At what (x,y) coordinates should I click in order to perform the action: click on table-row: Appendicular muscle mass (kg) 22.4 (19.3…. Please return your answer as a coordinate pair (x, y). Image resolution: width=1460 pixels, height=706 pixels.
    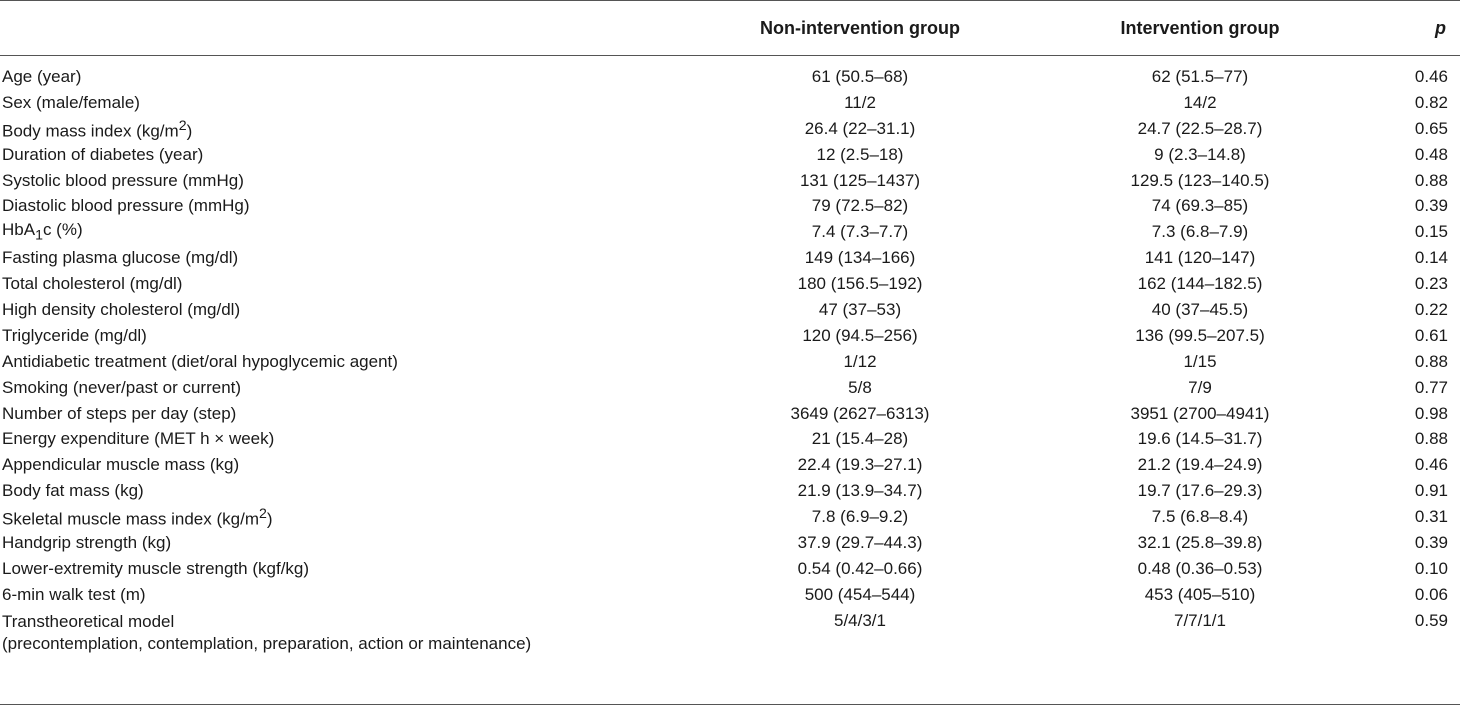
    Looking at the image, I should click on (730, 465).